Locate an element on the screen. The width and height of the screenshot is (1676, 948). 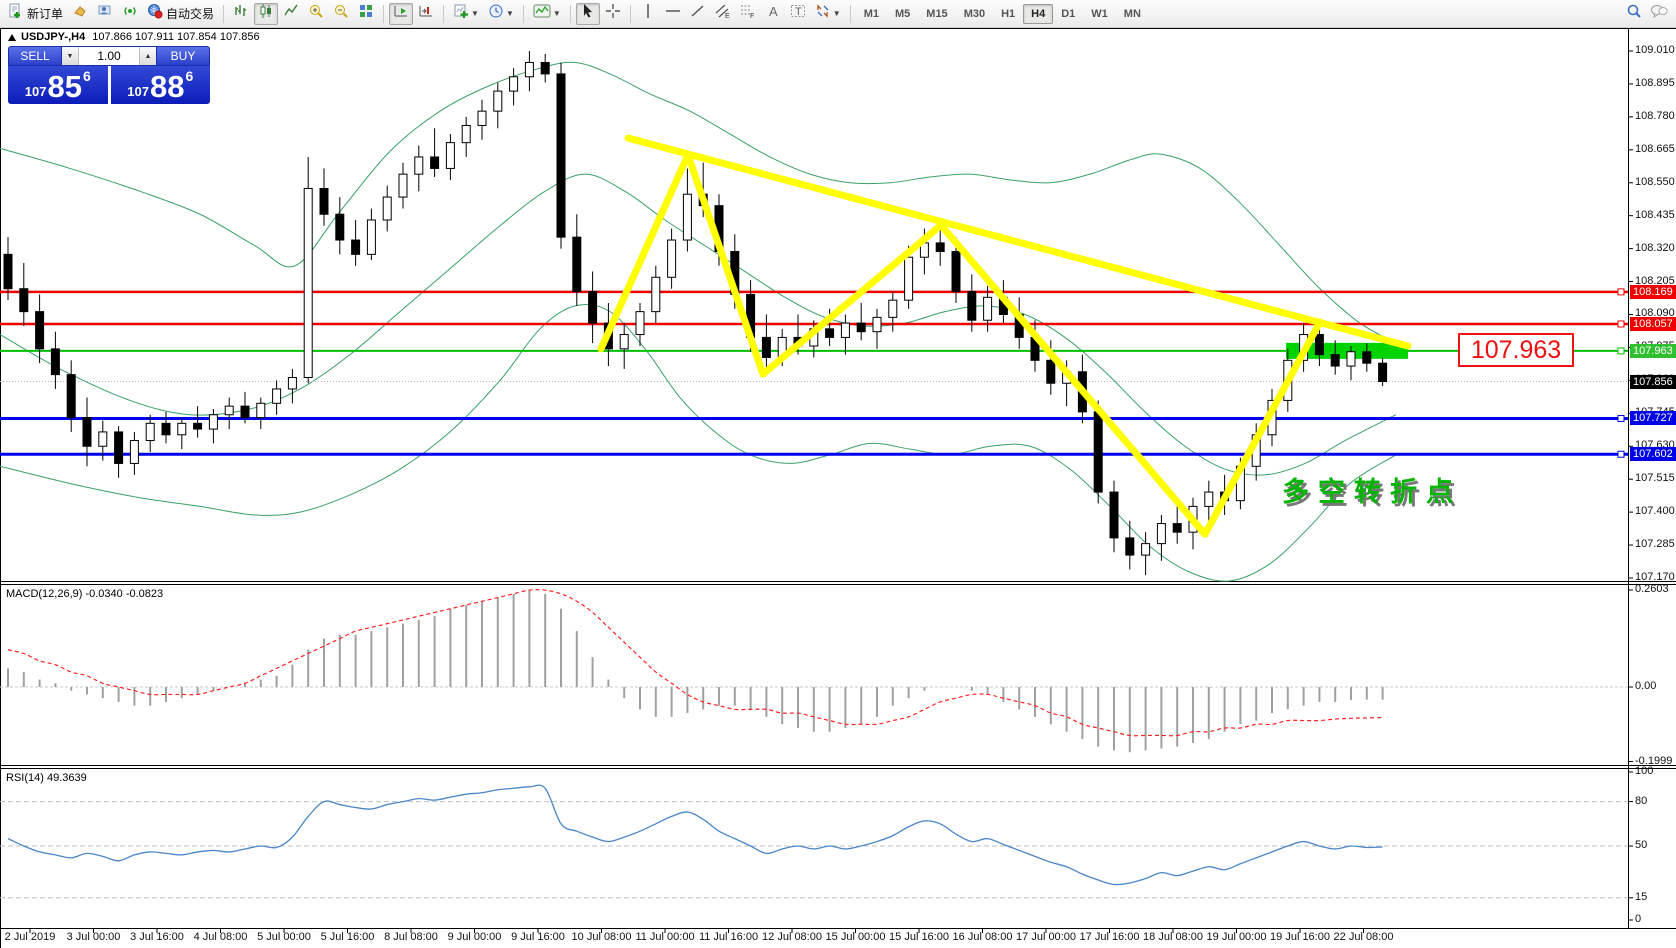
text-label-icon: T is located at coordinates (798, 13).